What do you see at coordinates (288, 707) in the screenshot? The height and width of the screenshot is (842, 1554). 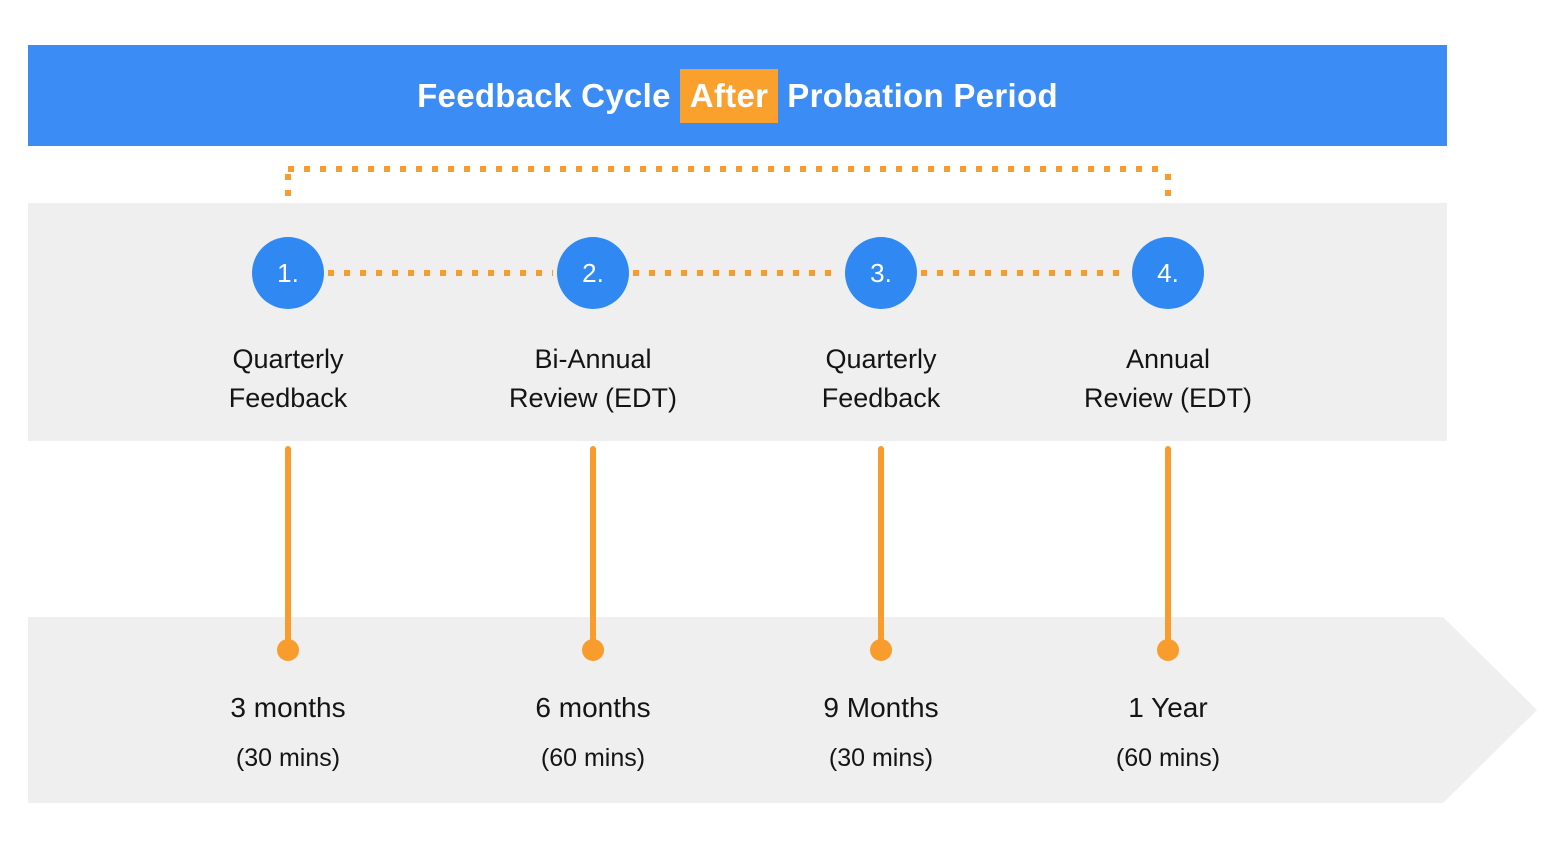 I see `milestone-time-1: 3 months` at bounding box center [288, 707].